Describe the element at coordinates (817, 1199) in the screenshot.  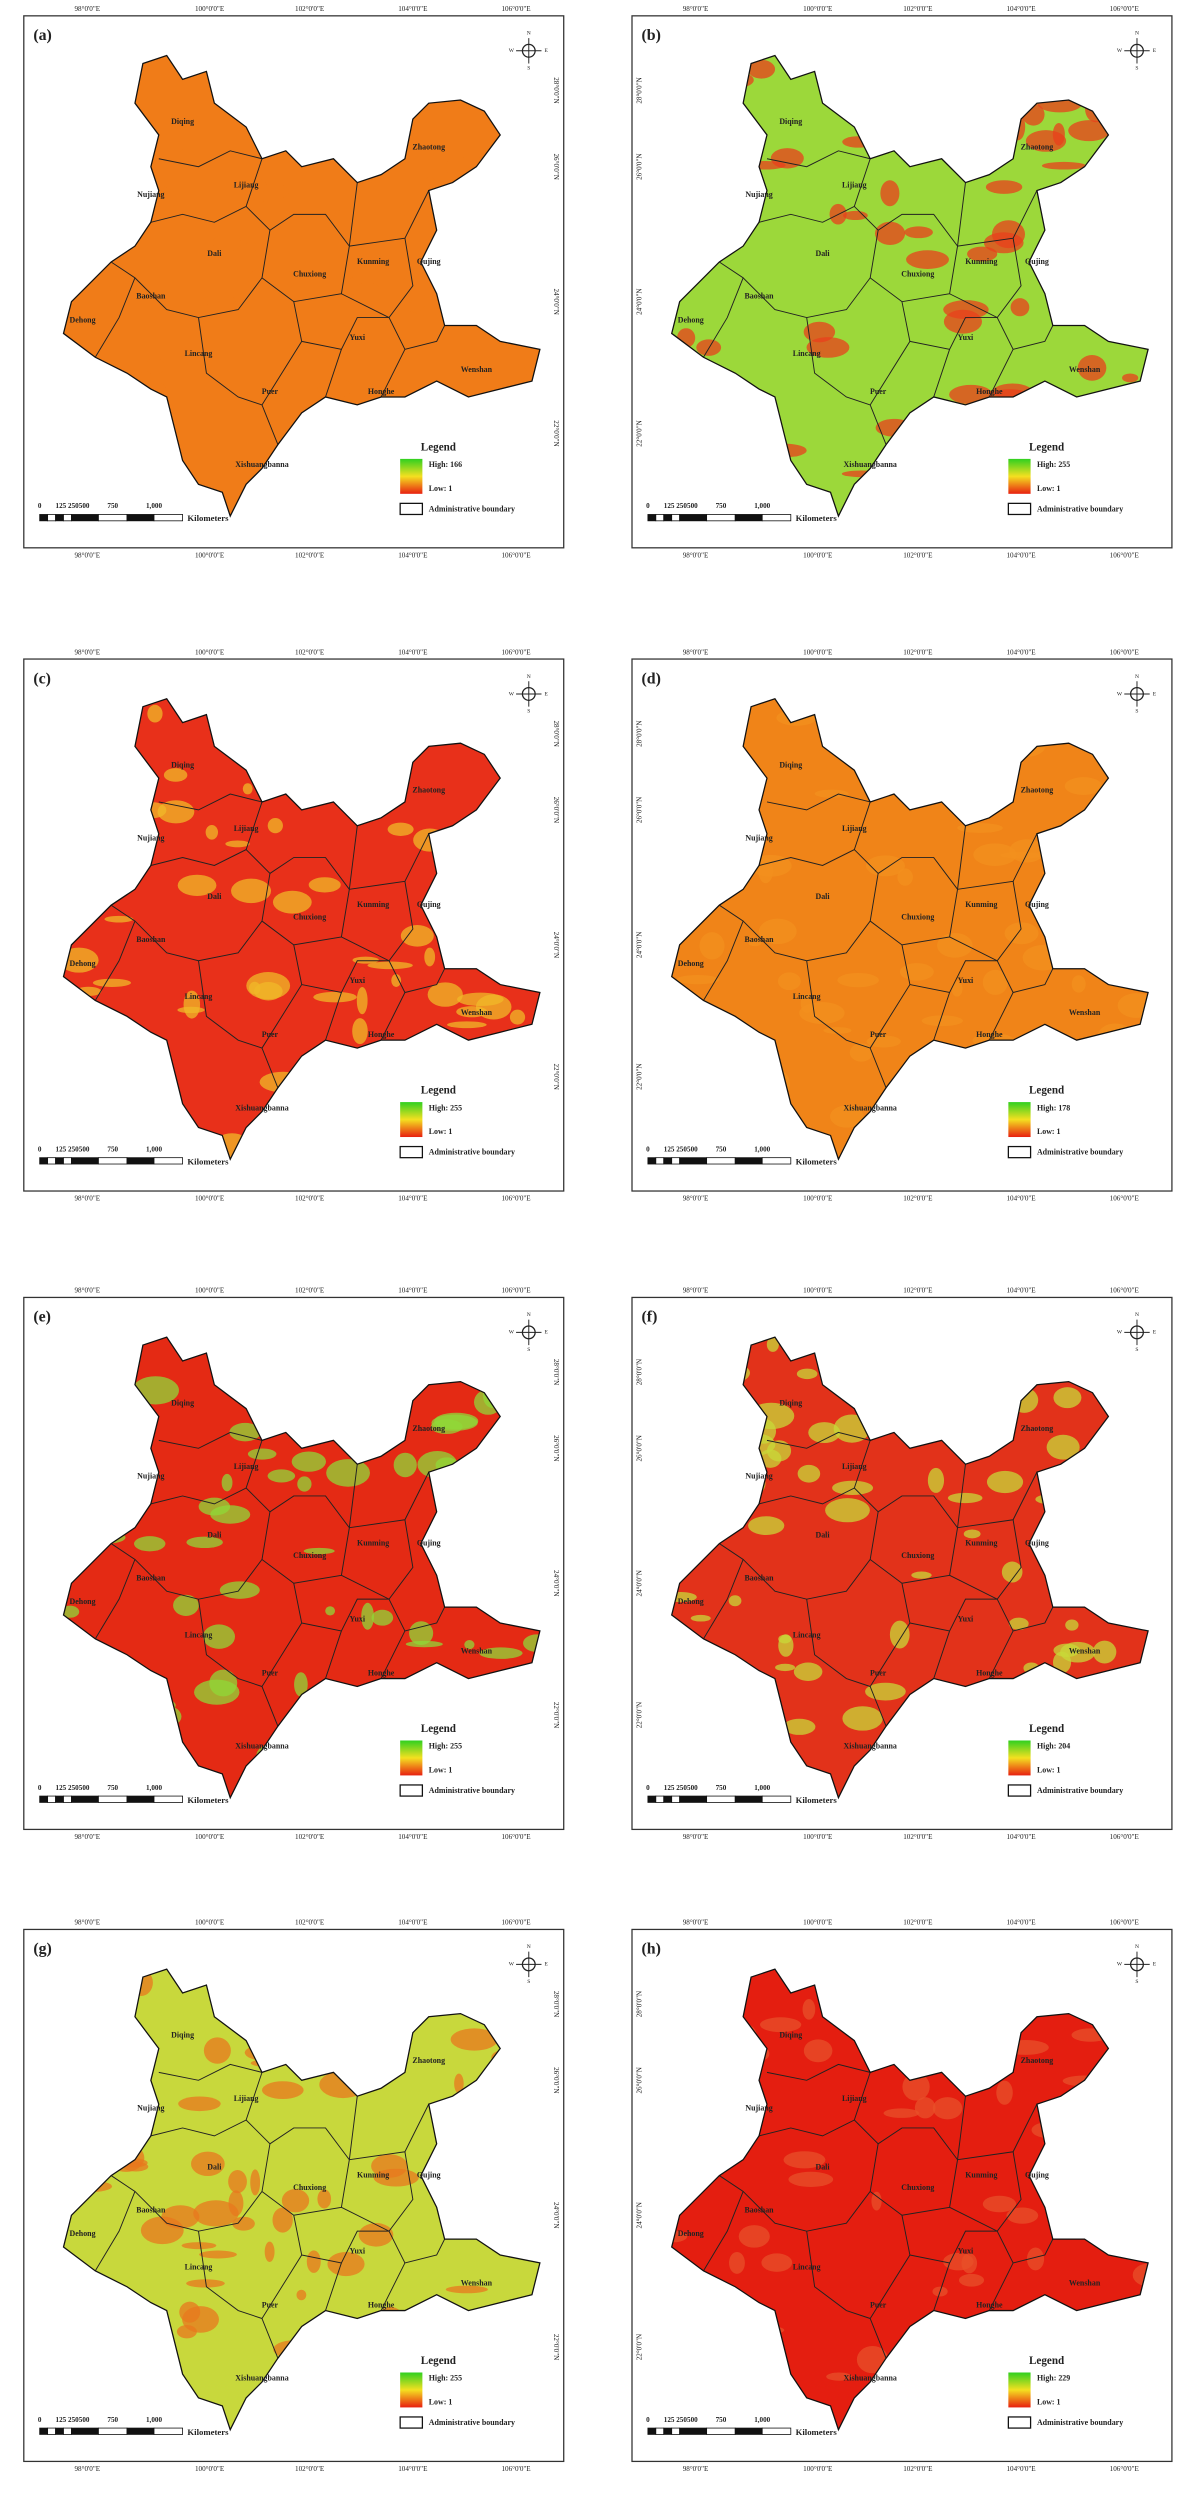
I see `longitude-label: 100°0'0"E` at that location.